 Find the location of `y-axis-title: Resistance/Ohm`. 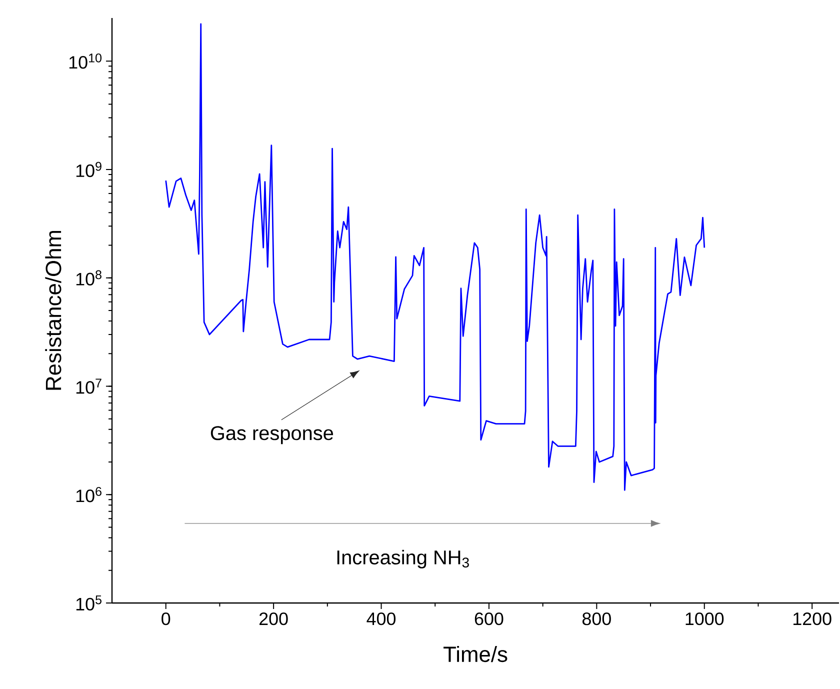

y-axis-title: Resistance/Ohm is located at coordinates (53, 310).